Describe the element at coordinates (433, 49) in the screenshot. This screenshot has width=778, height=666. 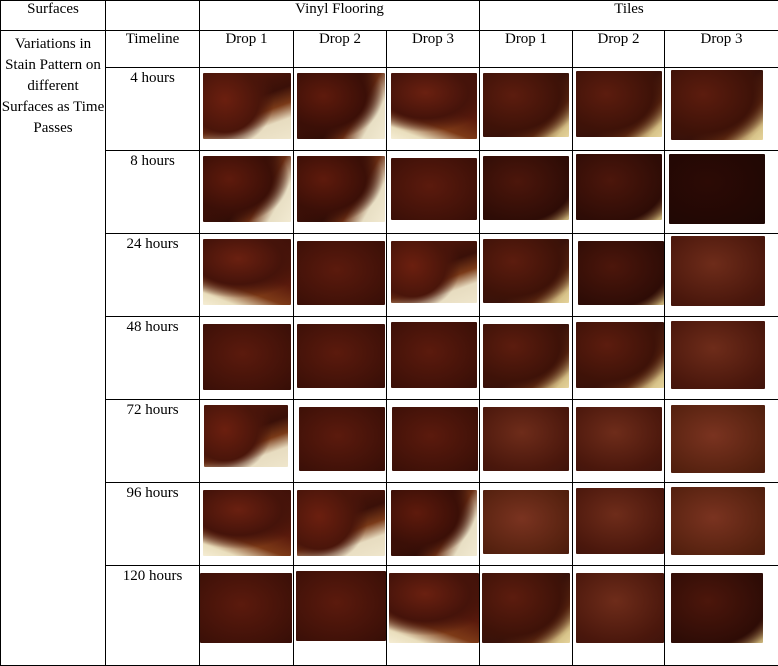
I see `vinyl-drop-3-header: Drop 3` at that location.